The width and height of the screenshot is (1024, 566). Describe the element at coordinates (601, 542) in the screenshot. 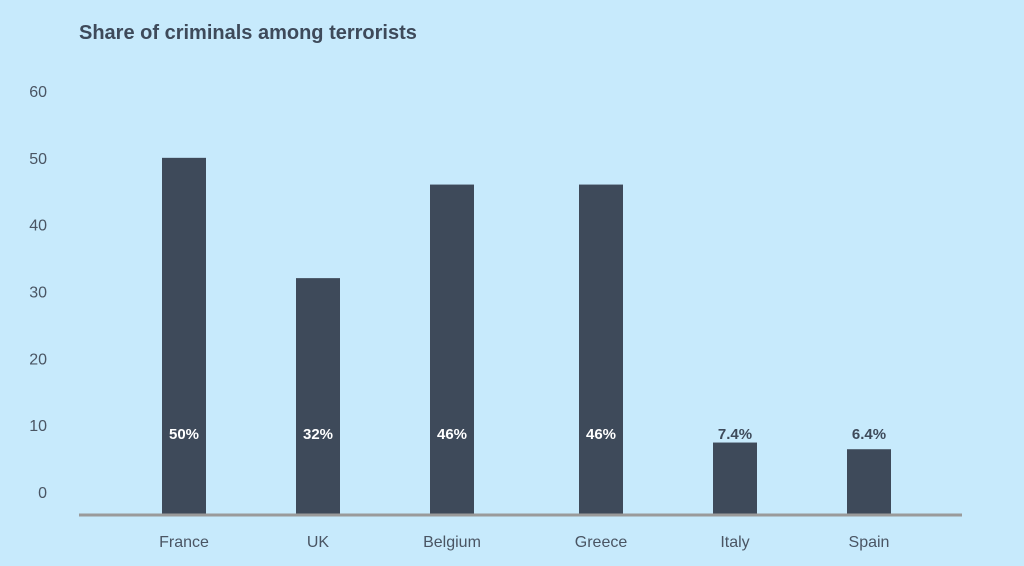

I see `x-tick-label-greece: Greece` at that location.